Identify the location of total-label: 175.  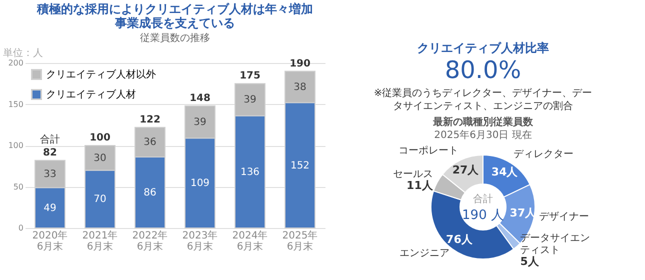
(250, 76).